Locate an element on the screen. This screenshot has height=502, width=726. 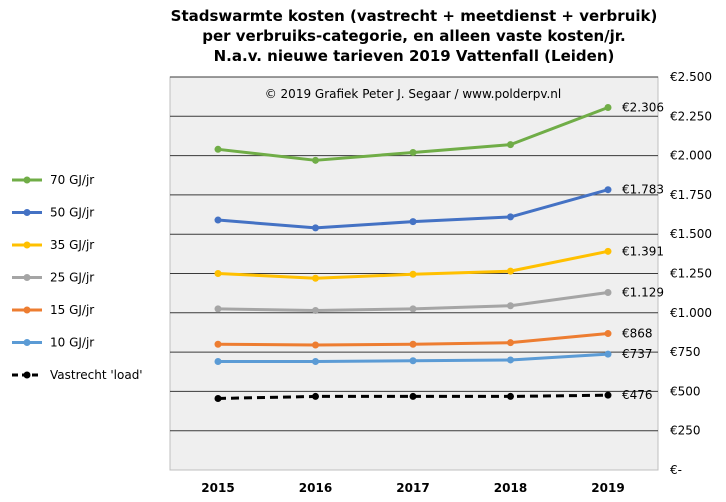
x-axis: 2015 2016 2017 2018 2019 is located at coordinates (412, 488).